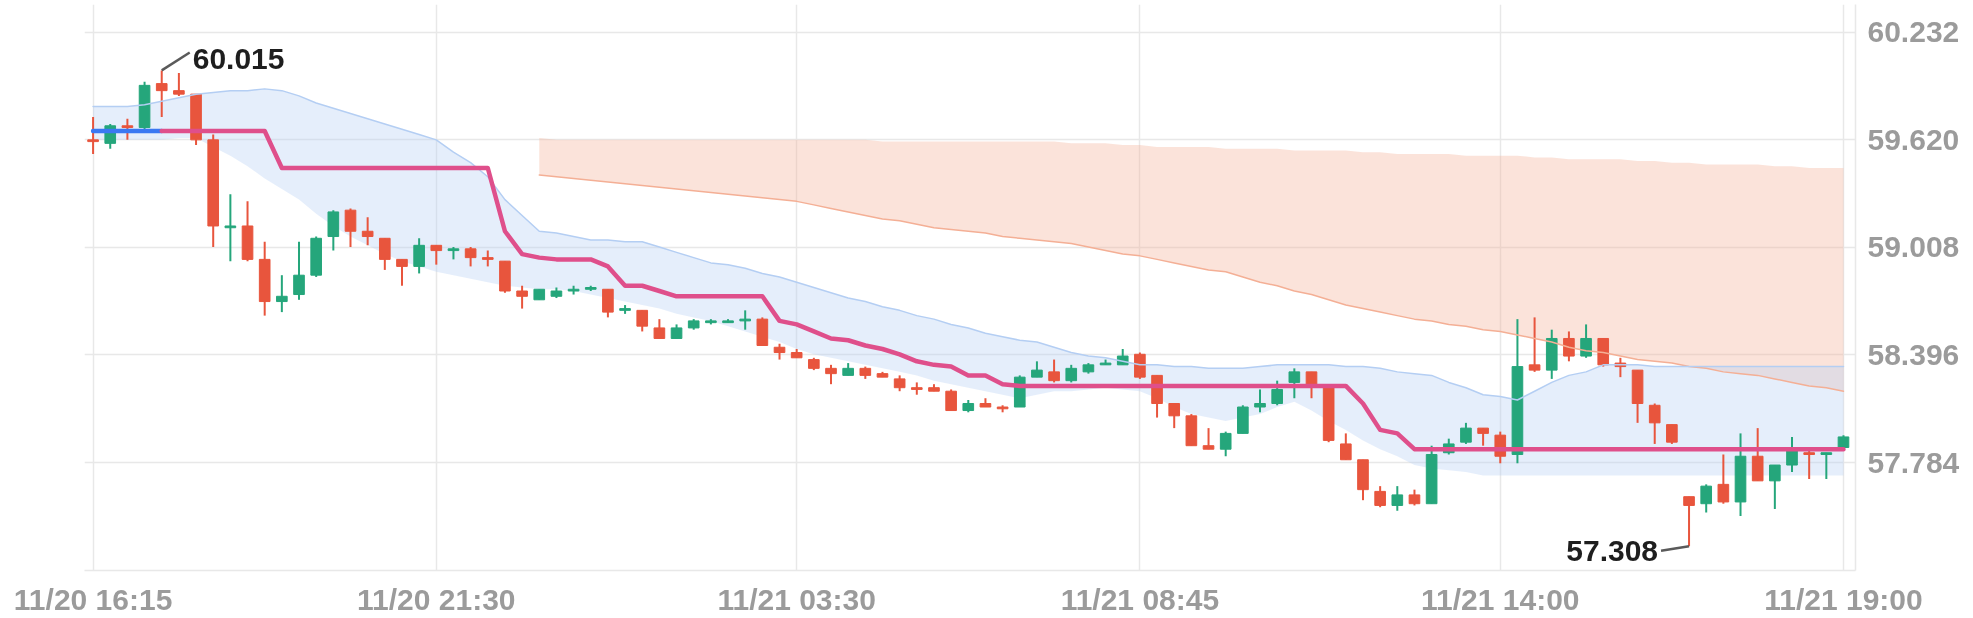 The image size is (1973, 618). What do you see at coordinates (1913, 354) in the screenshot?
I see `y-tick-label: 58.396` at bounding box center [1913, 354].